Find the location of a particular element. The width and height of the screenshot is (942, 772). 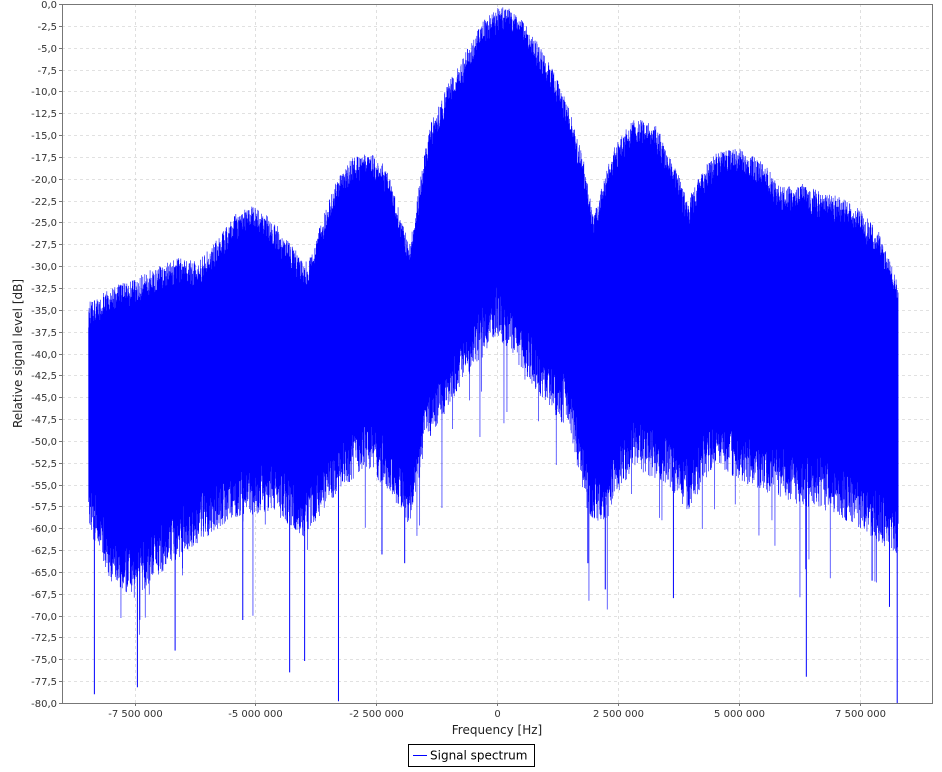

y-tick-label: -15,0 is located at coordinates (44, 136).